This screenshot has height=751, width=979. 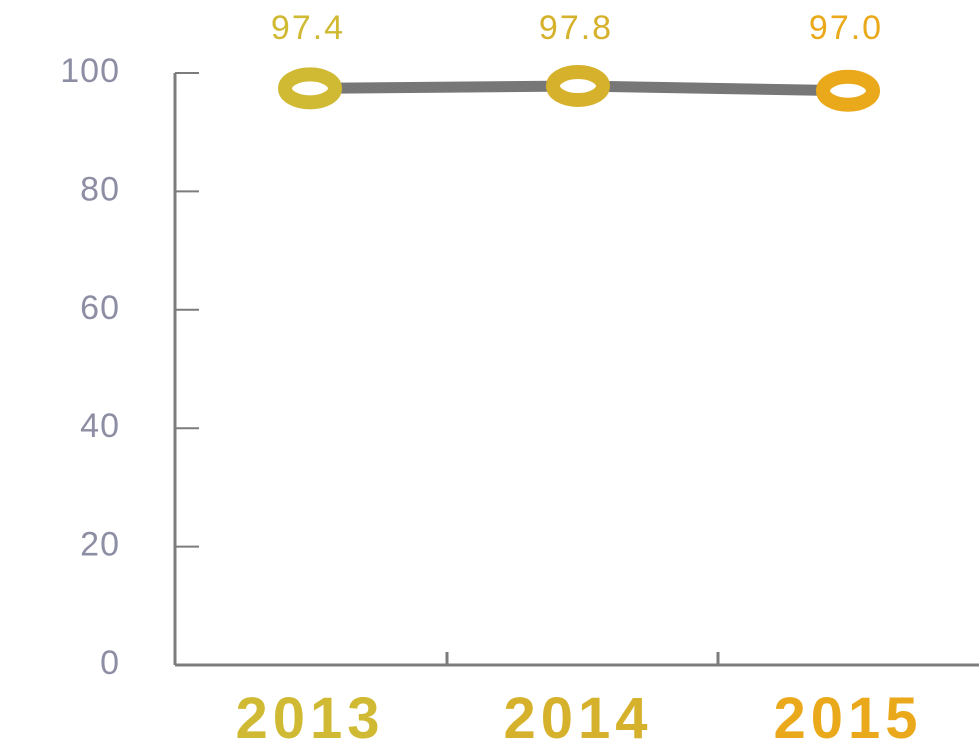 I want to click on x-tick-label: 2015, so click(x=847, y=718).